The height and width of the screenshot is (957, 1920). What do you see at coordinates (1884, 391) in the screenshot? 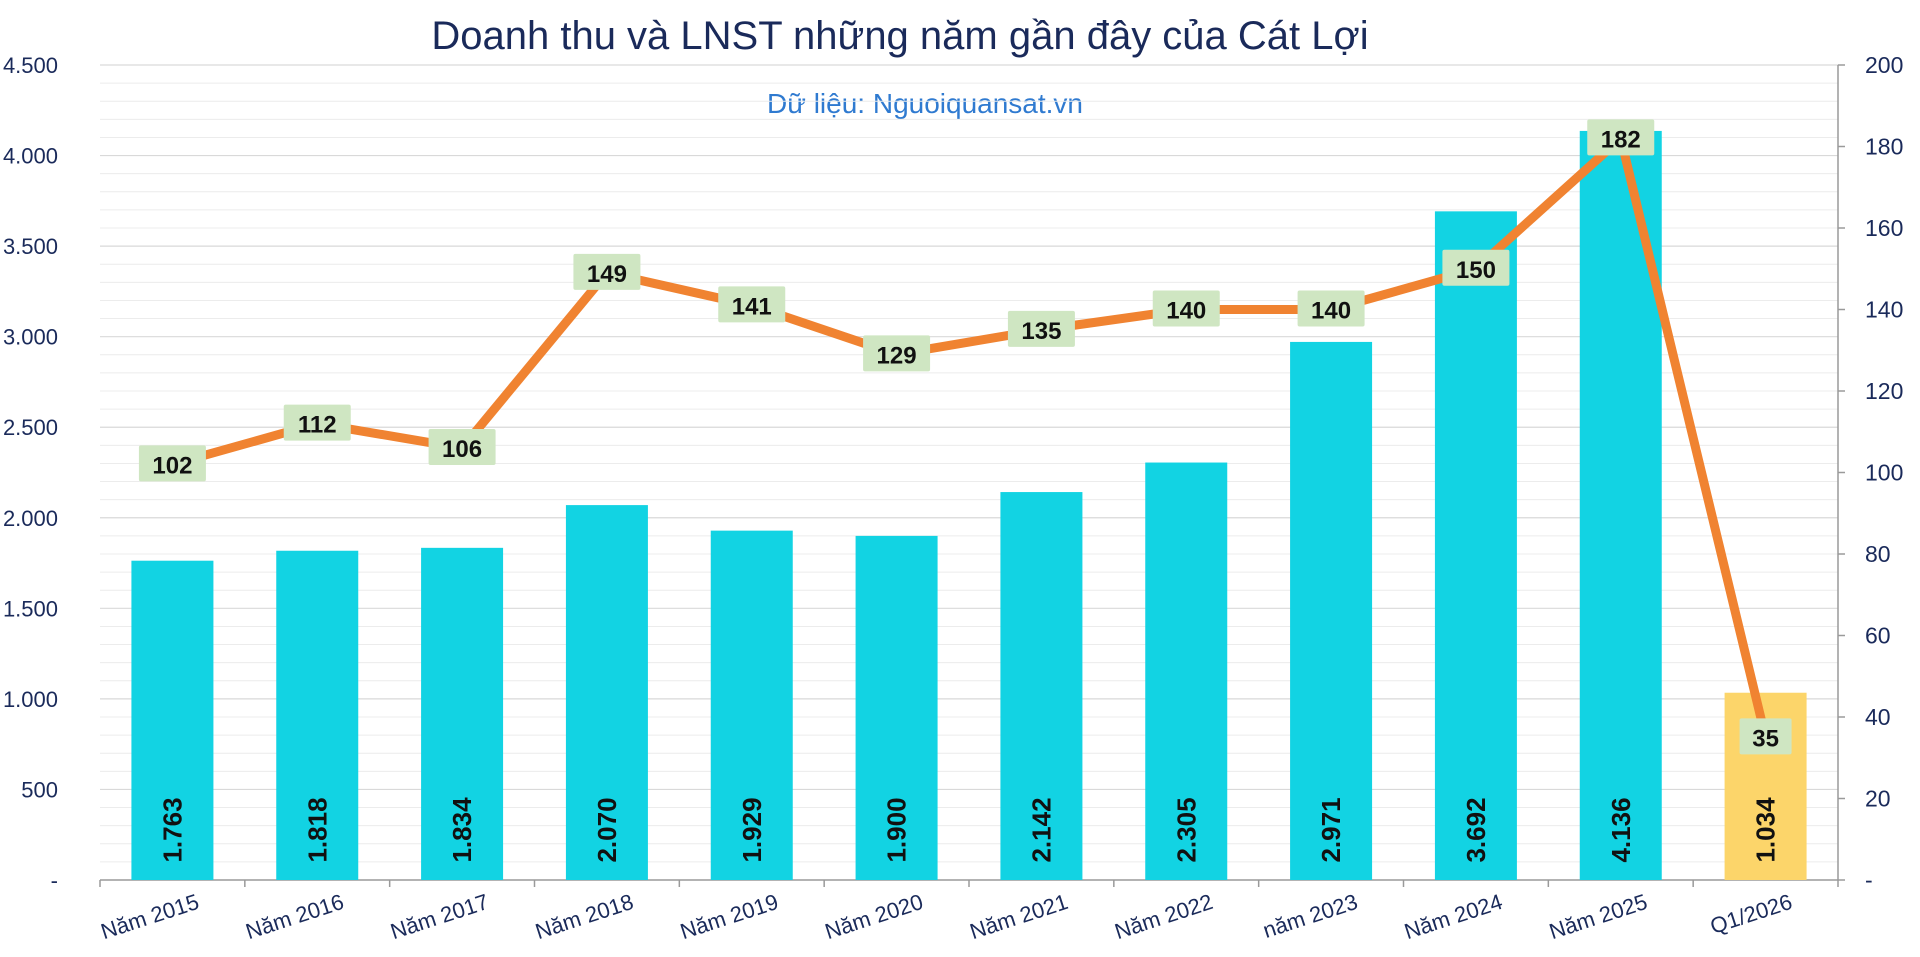
I see `y-right-tick-label: 120` at bounding box center [1884, 391].